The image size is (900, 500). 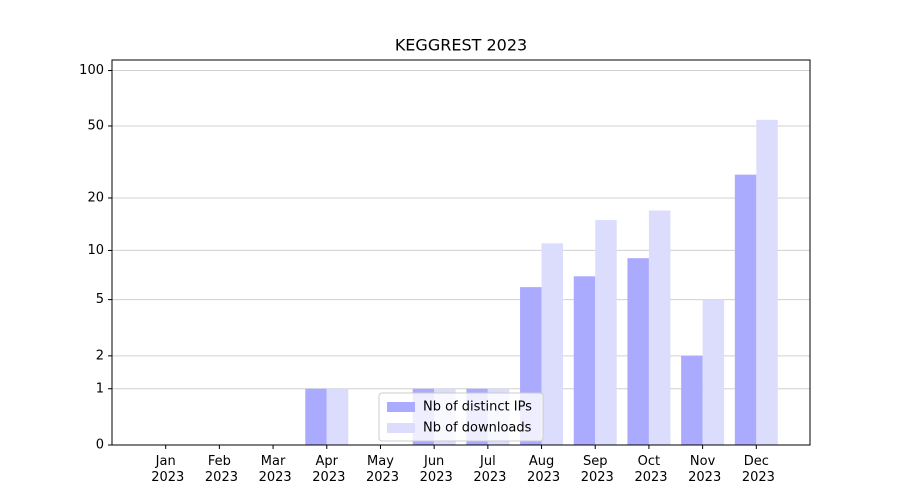 I want to click on y-tick-label: 1, so click(x=100, y=388).